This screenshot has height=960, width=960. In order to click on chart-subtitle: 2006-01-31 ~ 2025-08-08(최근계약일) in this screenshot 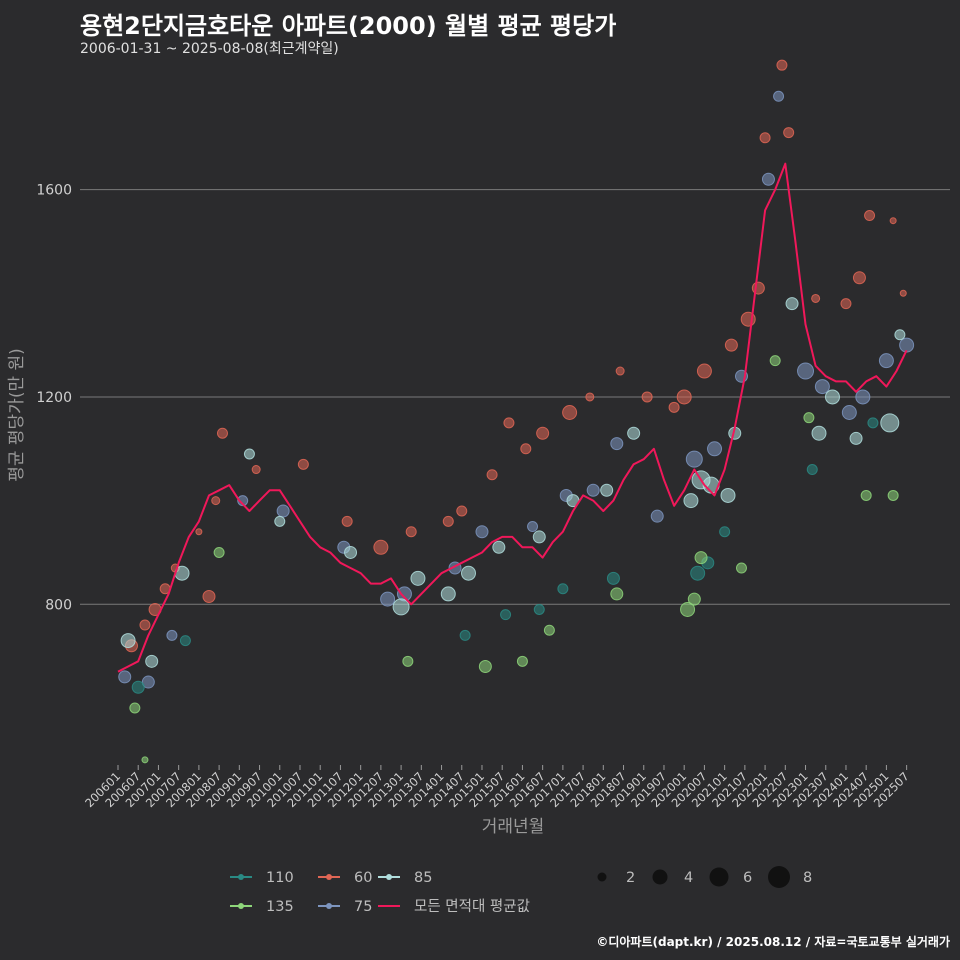, I will do `click(209, 49)`.